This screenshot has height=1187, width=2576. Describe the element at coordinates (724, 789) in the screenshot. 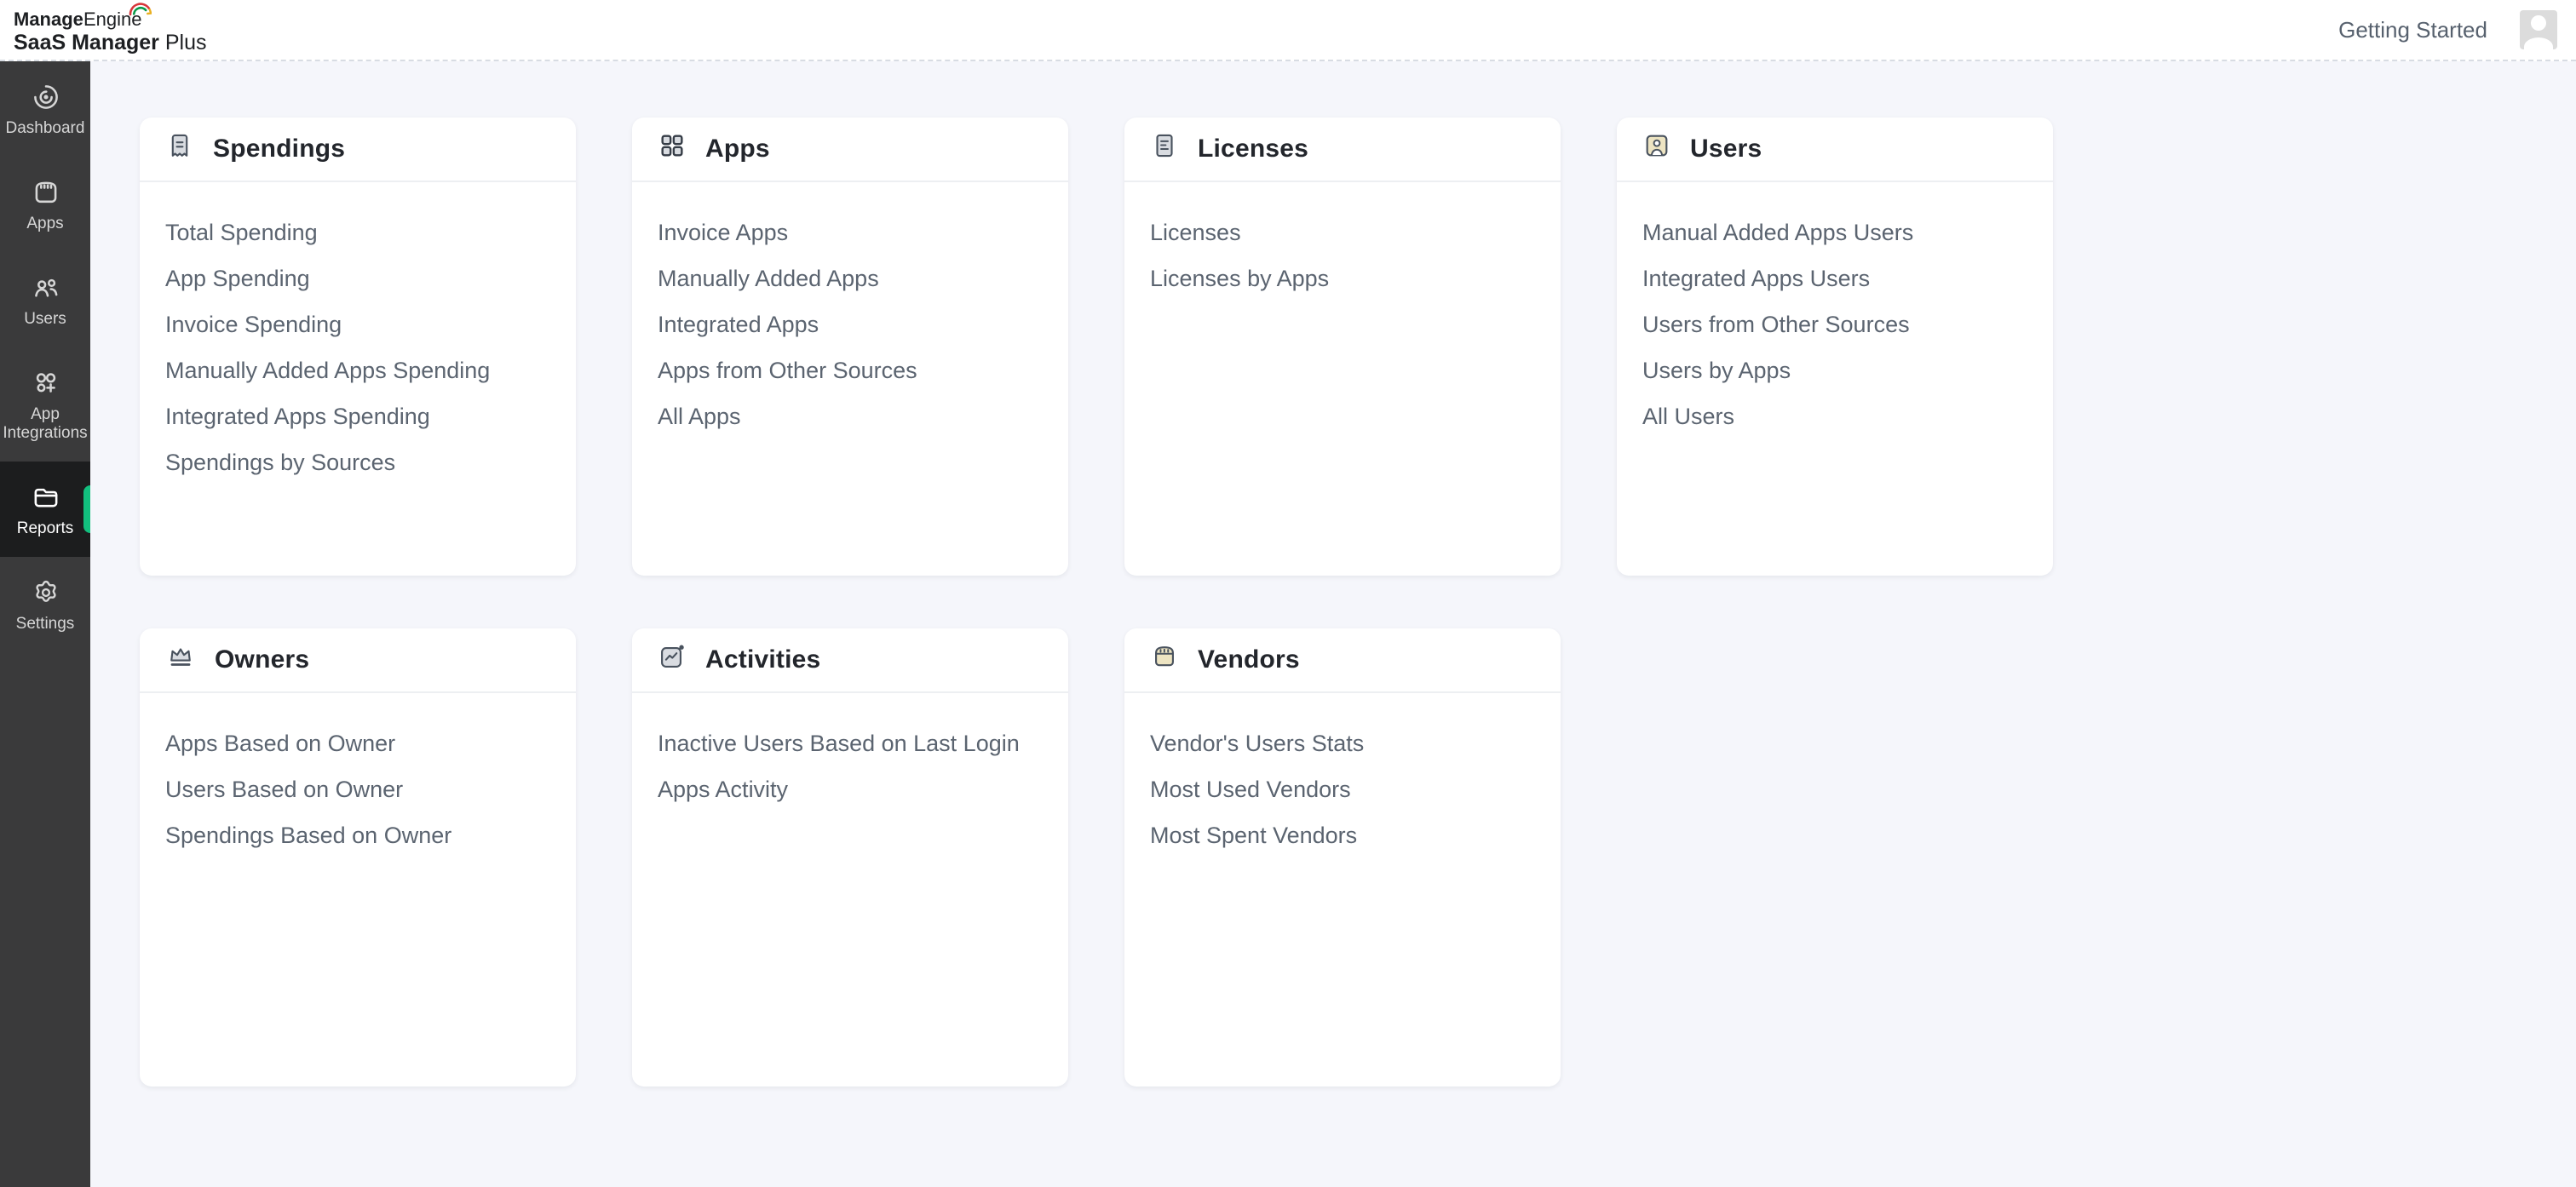

I see `report-link-apps-activity: Apps Activity` at that location.